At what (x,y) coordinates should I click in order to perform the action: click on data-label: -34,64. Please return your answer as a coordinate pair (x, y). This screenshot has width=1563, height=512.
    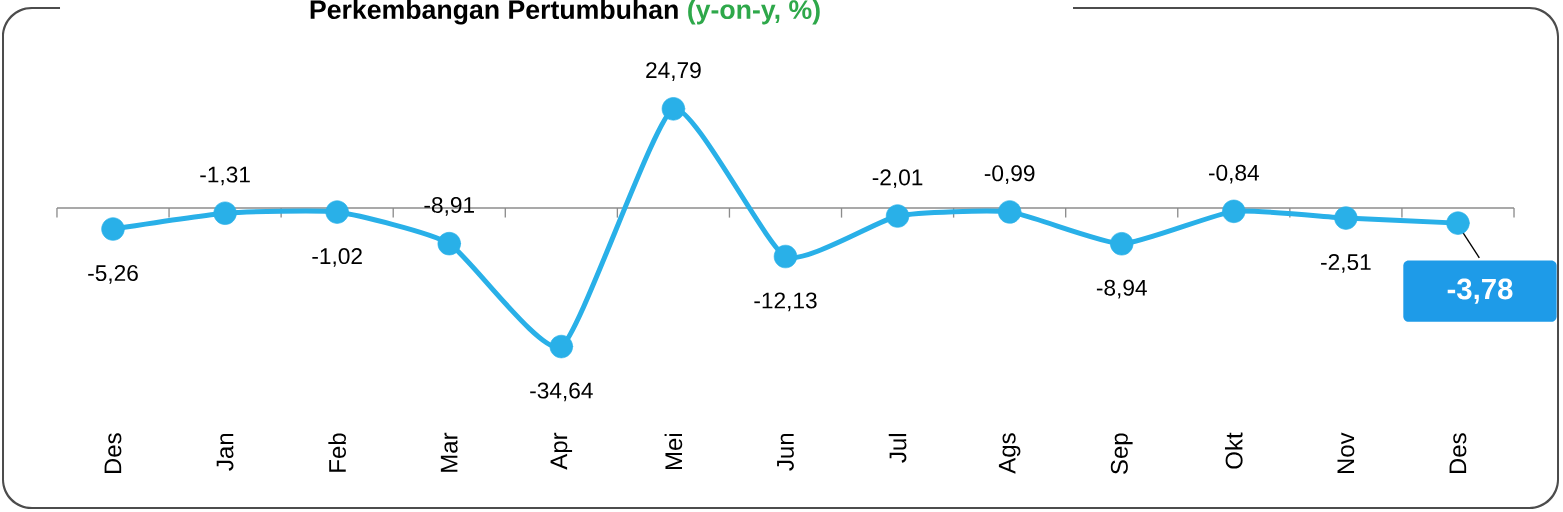
    Looking at the image, I should click on (561, 392).